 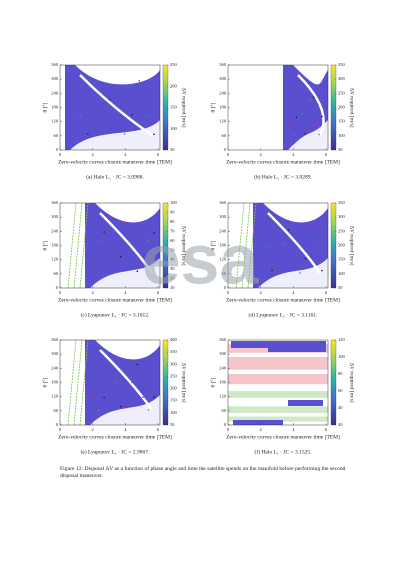 What do you see at coordinates (223, 382) in the screenshot?
I see `y-tick-label: 180` at bounding box center [223, 382].